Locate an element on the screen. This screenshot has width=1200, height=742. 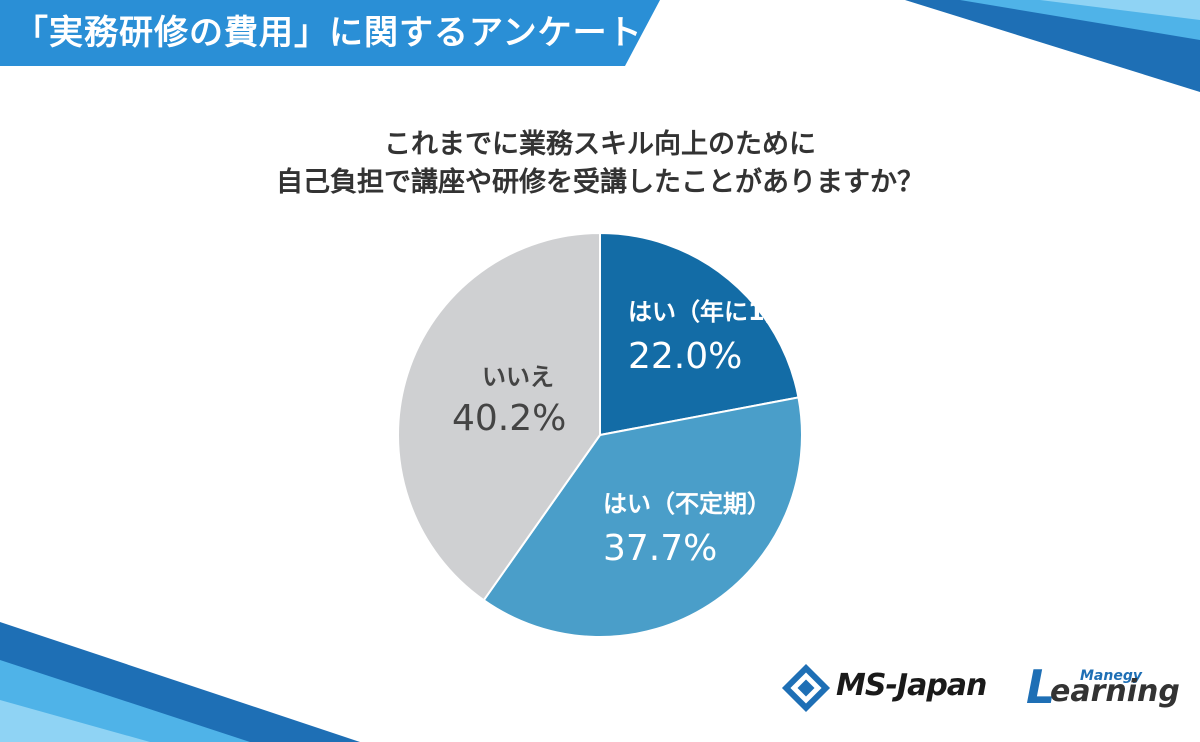
slice-yes-irregular is located at coordinates (642, 517).